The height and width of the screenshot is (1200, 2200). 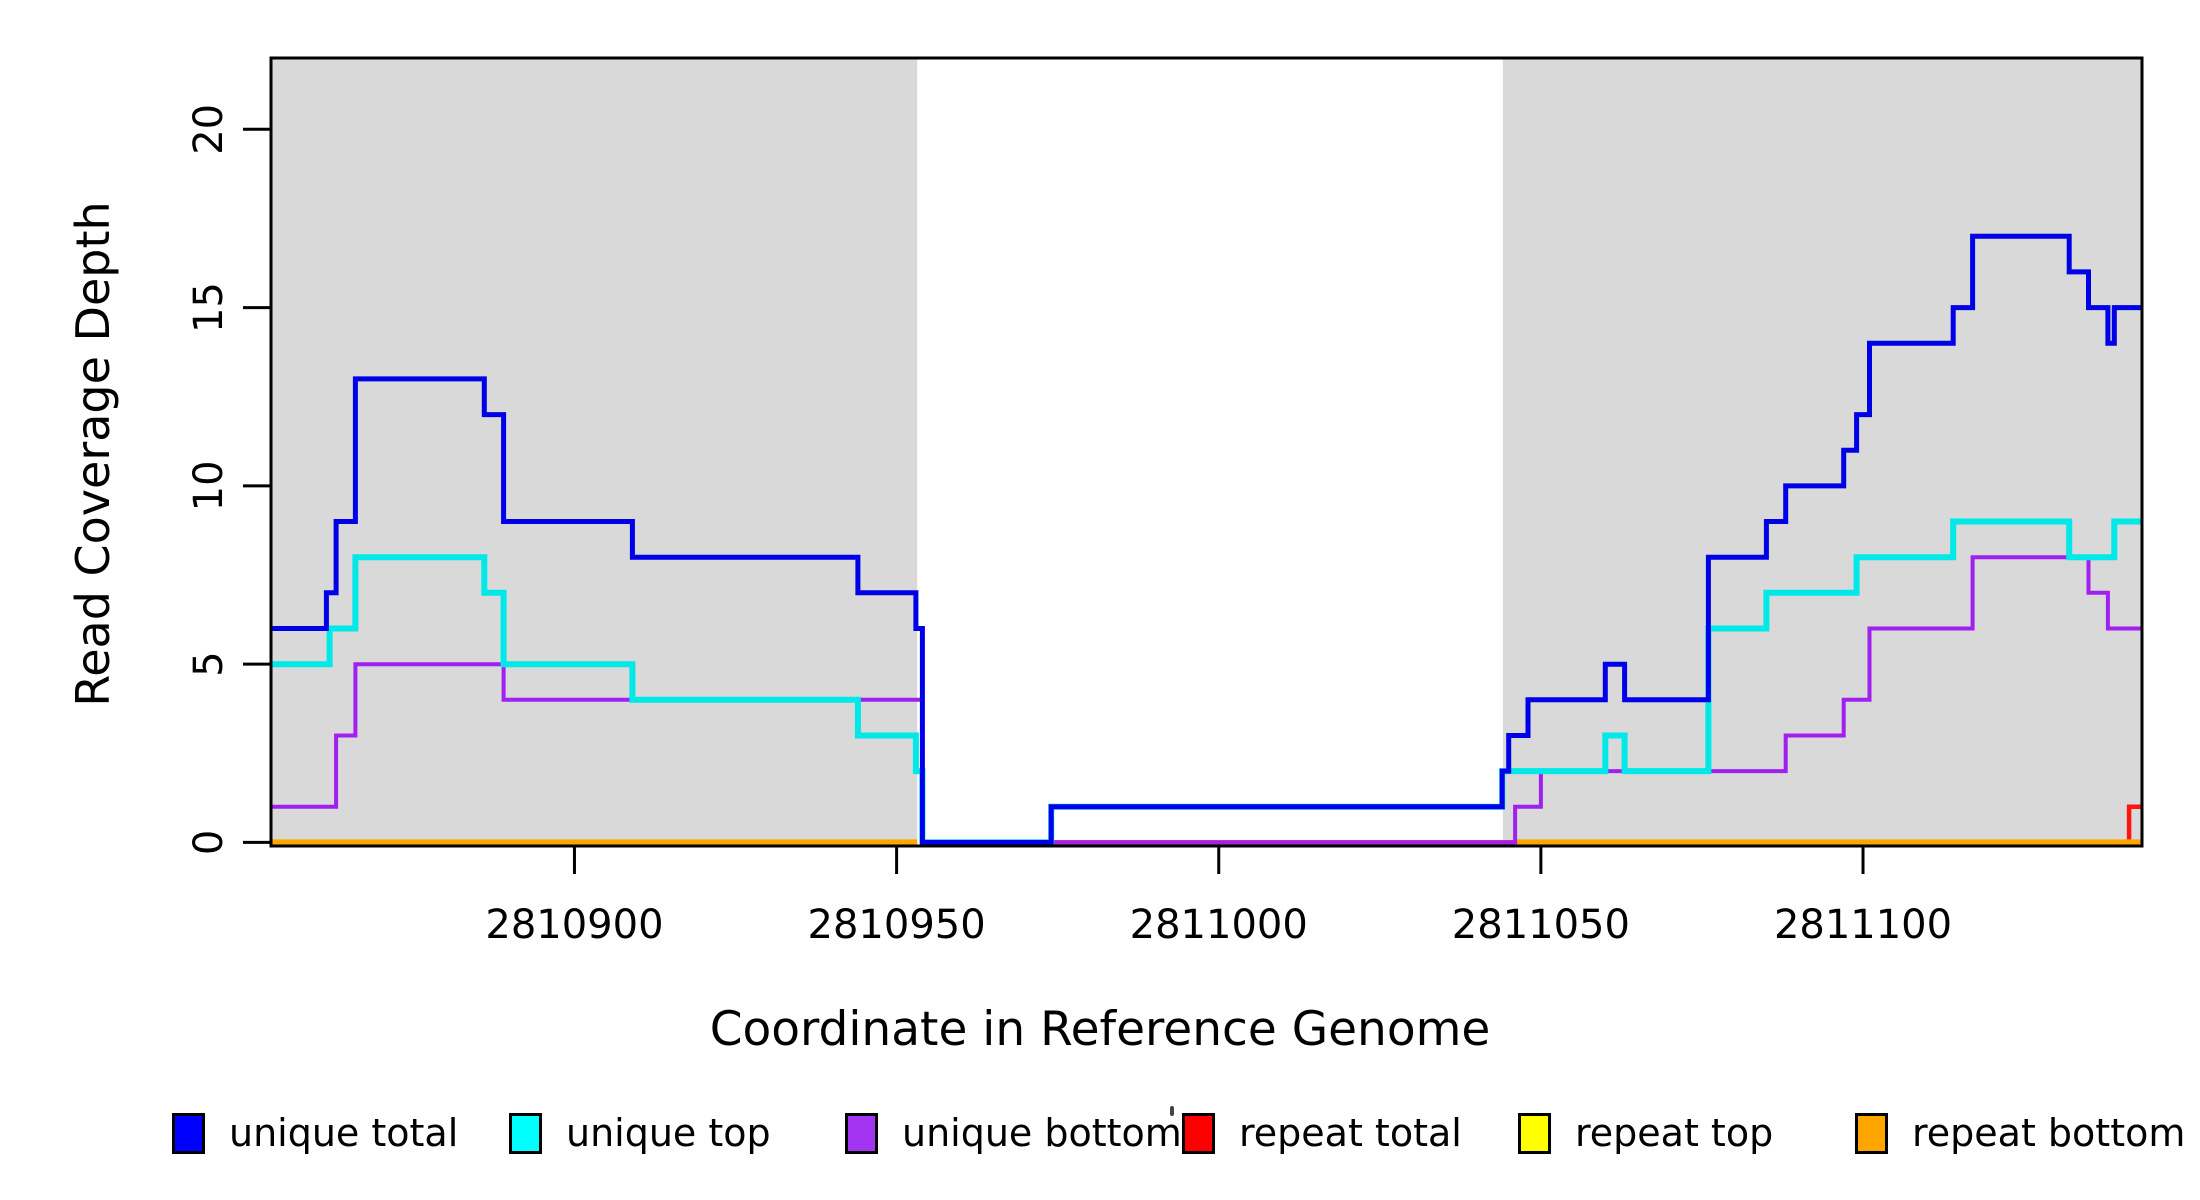 What do you see at coordinates (93, 454) in the screenshot?
I see `y-axis-title: Read Coverage Depth` at bounding box center [93, 454].